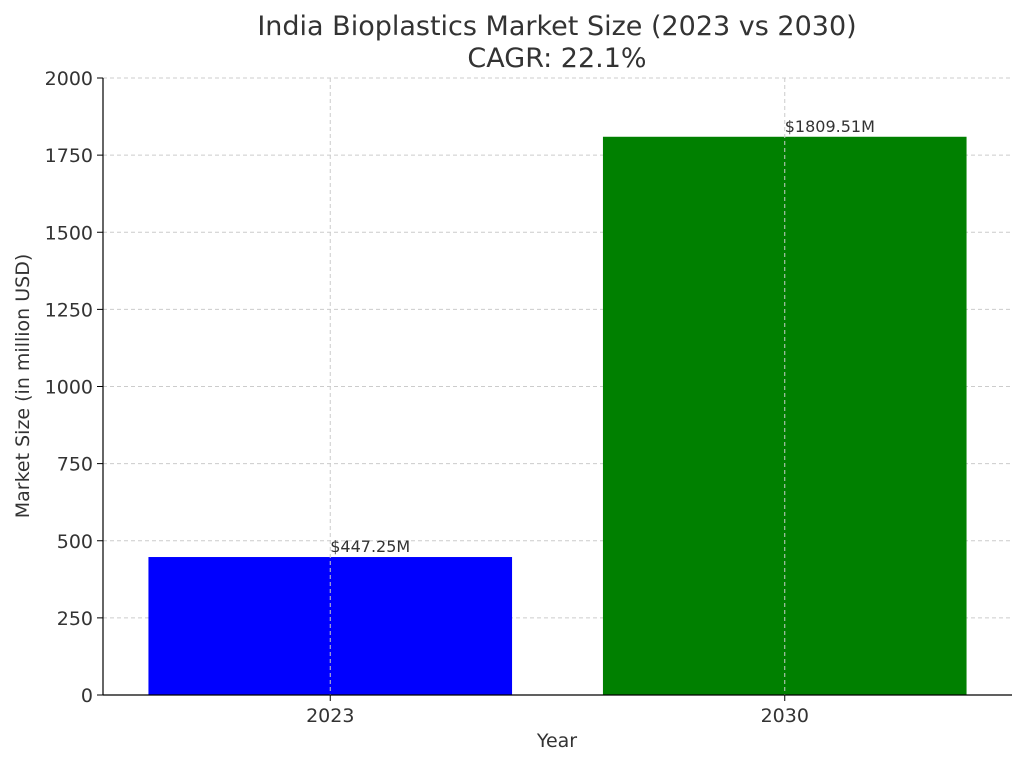 The width and height of the screenshot is (1024, 764). What do you see at coordinates (69, 79) in the screenshot?
I see `y-tick-label: 2000` at bounding box center [69, 79].